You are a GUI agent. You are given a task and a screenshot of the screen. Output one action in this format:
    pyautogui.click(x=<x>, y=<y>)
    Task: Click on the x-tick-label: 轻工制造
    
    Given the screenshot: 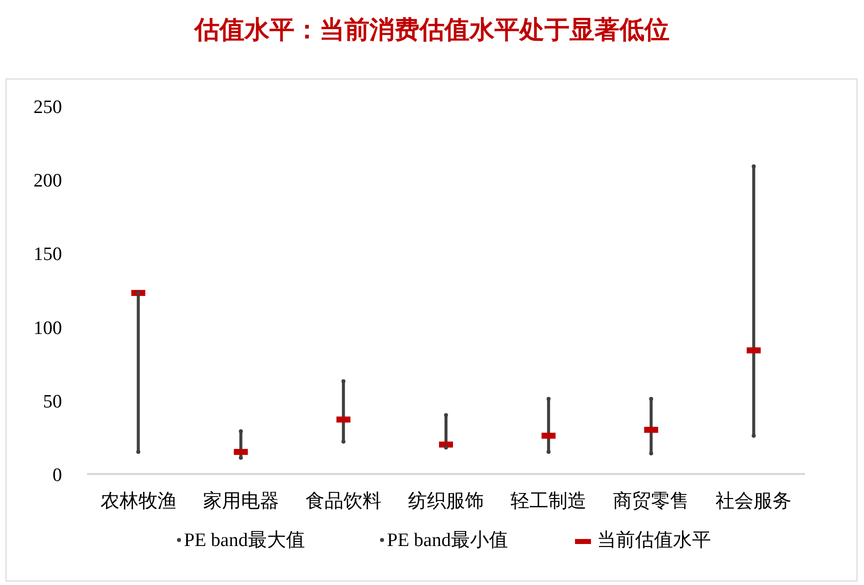 What is the action you would take?
    pyautogui.click(x=548, y=501)
    